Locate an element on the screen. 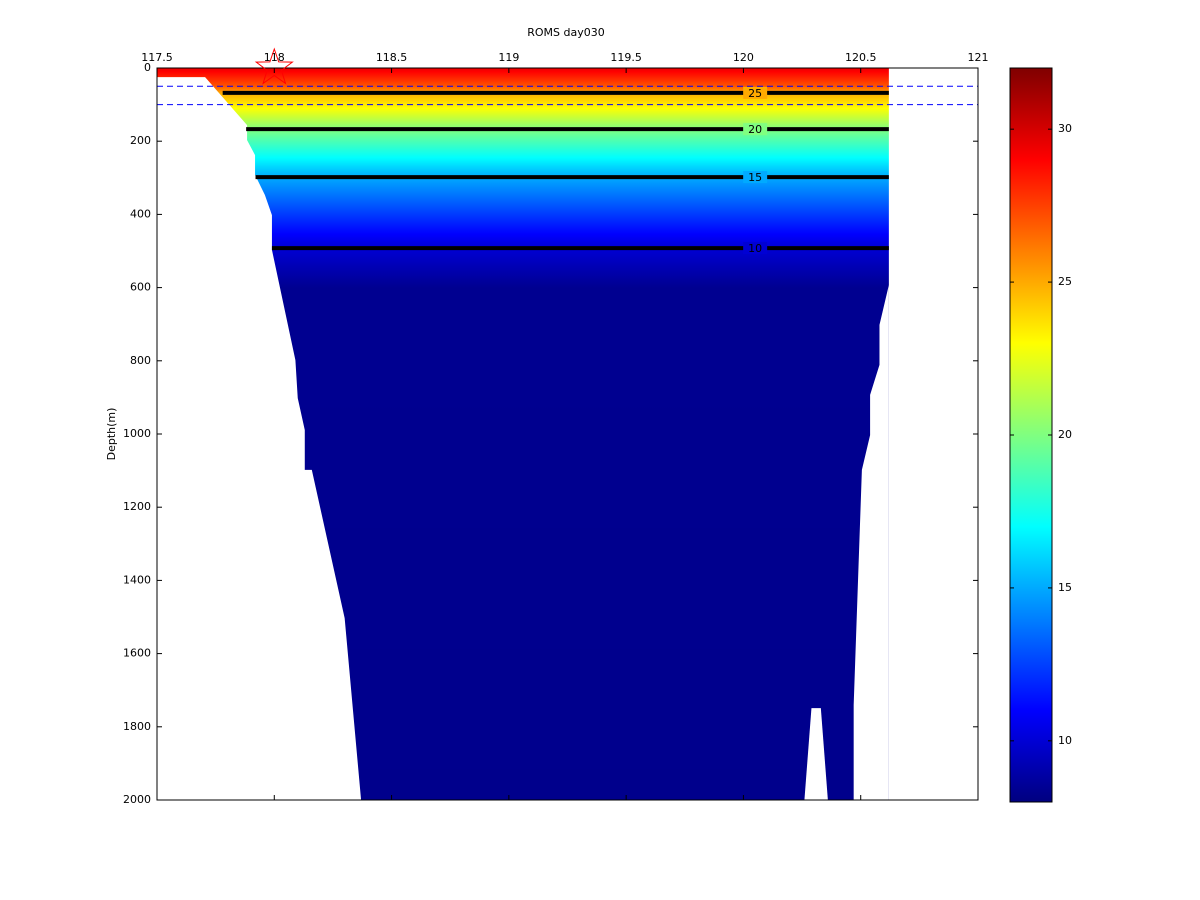 This screenshot has width=1200, height=900. colorbar-tick-label: 10 is located at coordinates (1065, 740).